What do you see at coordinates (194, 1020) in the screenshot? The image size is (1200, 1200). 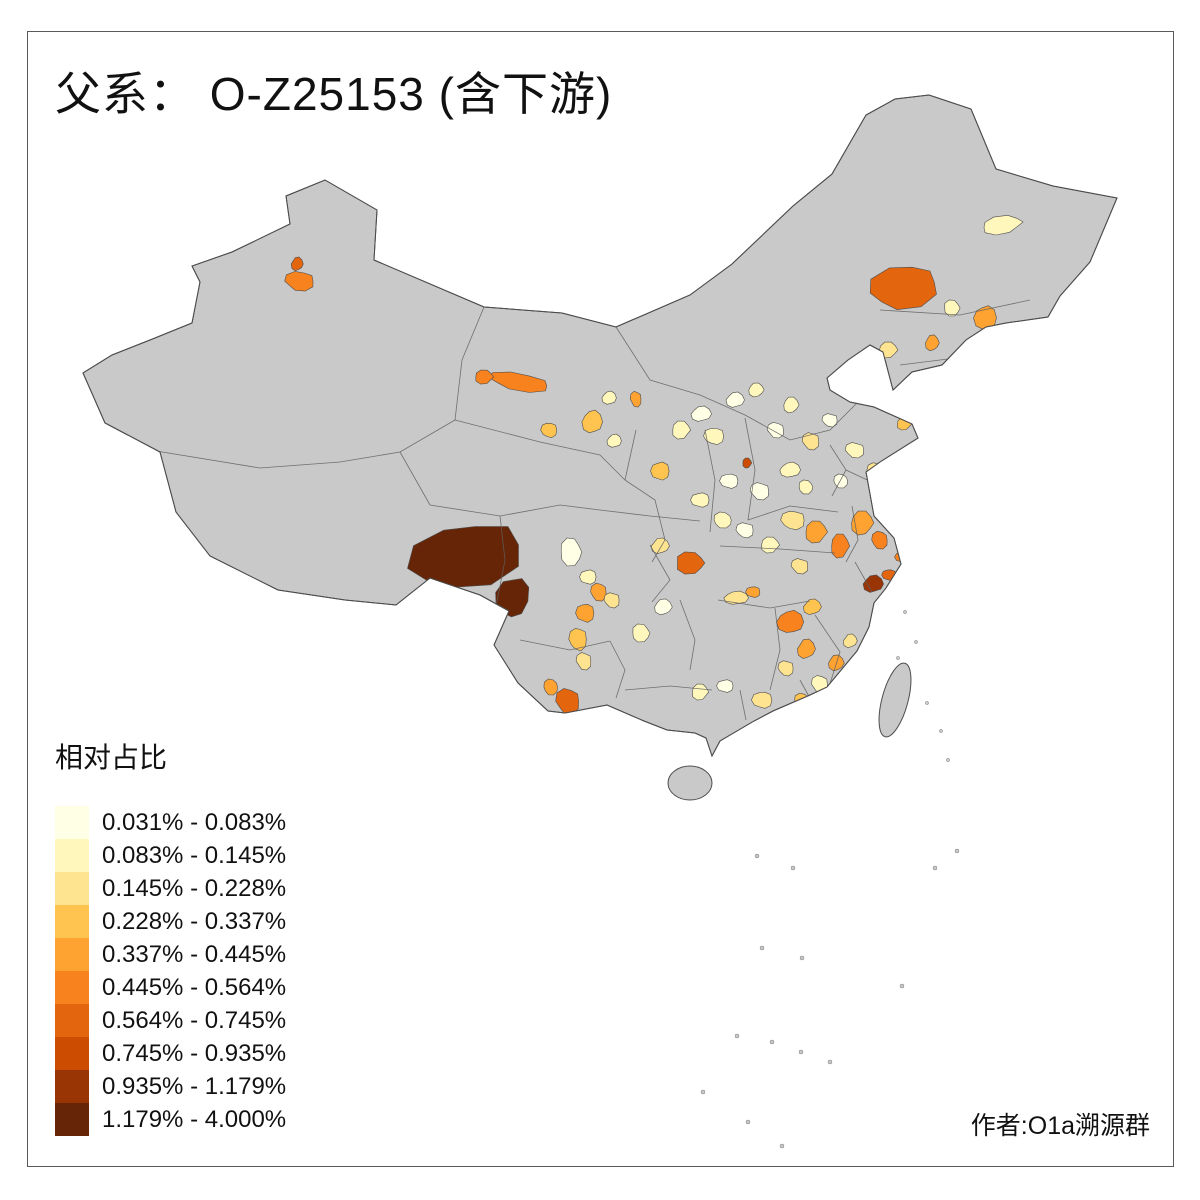 I see `legend-label: 0.564% - 0.745%` at bounding box center [194, 1020].